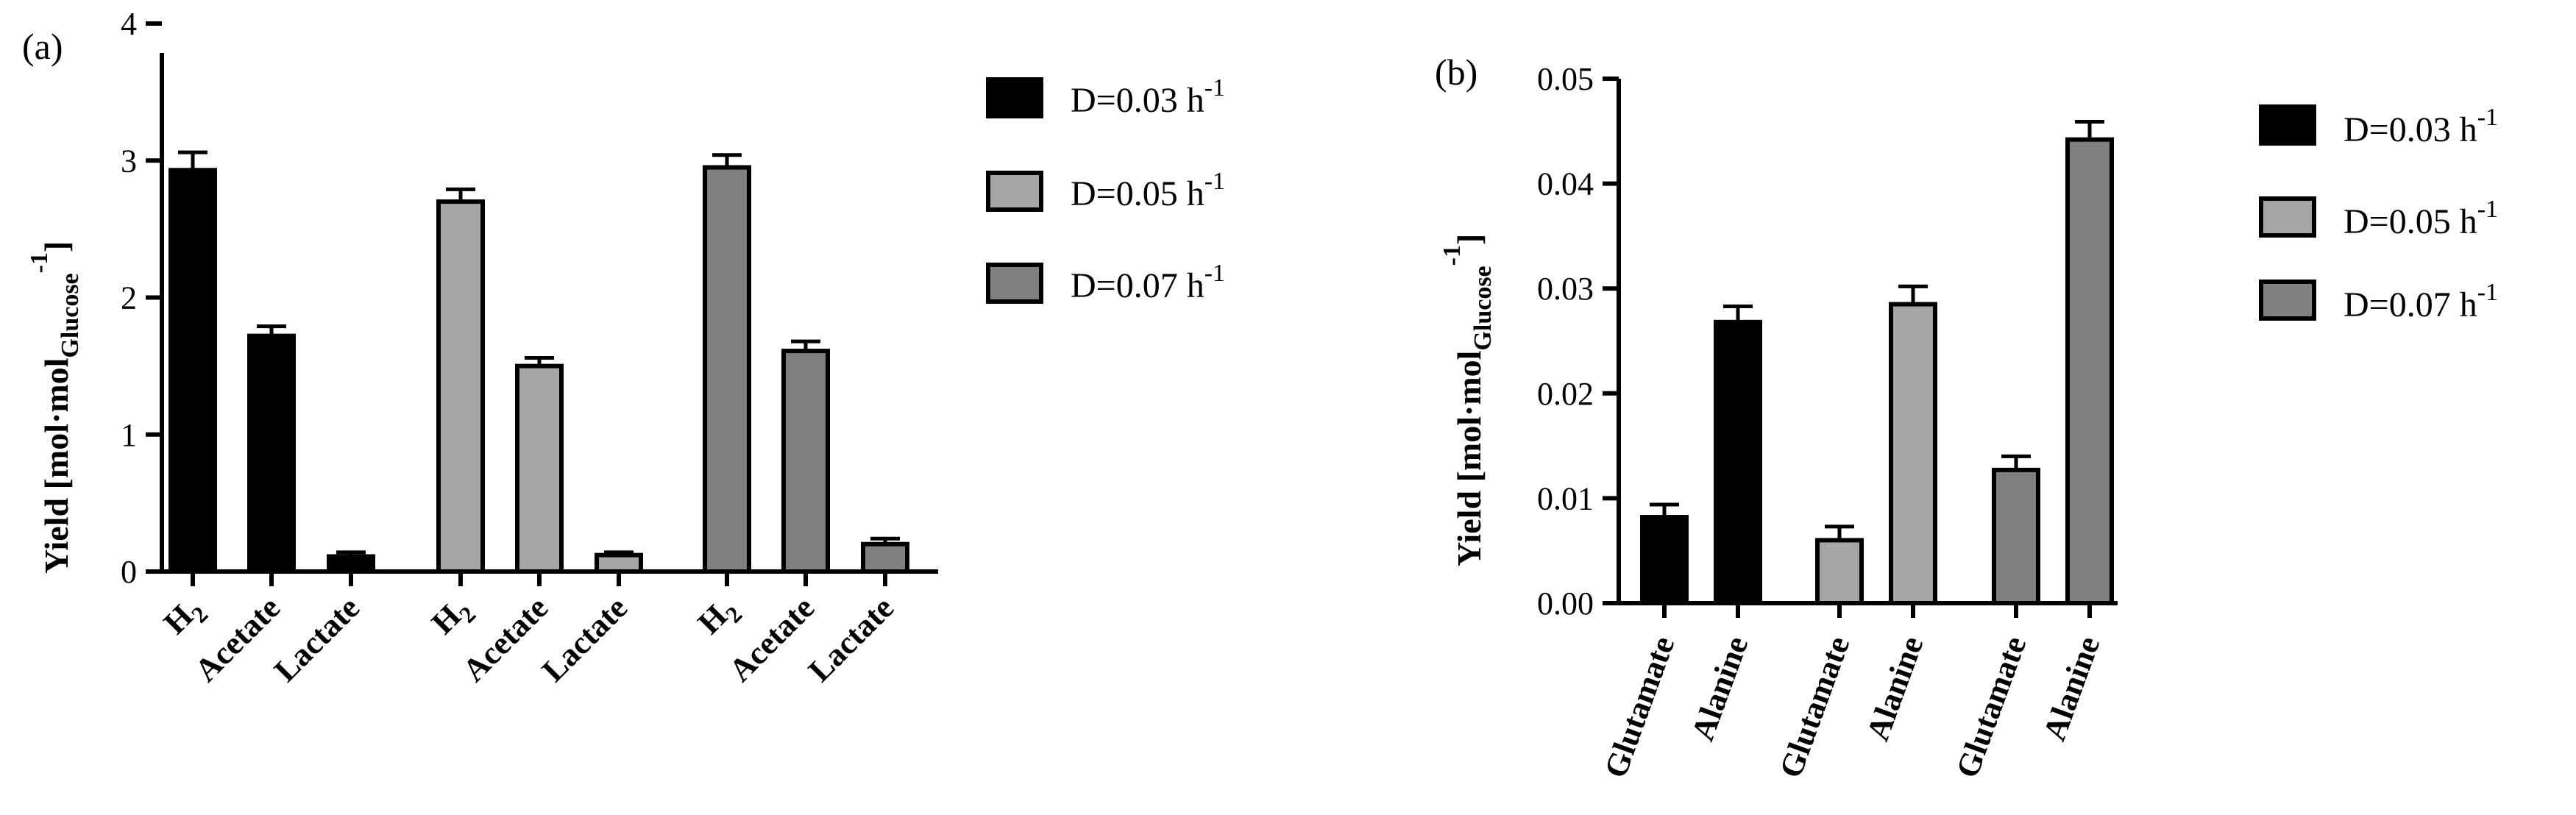  I want to click on panel-b-legend-item: D=0.03 h-1, so click(2378, 126).